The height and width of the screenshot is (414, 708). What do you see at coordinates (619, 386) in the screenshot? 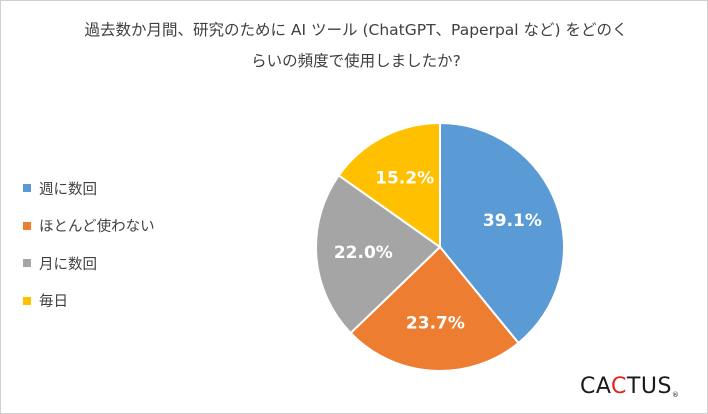
I see `logo-accent-letter: C` at bounding box center [619, 386].